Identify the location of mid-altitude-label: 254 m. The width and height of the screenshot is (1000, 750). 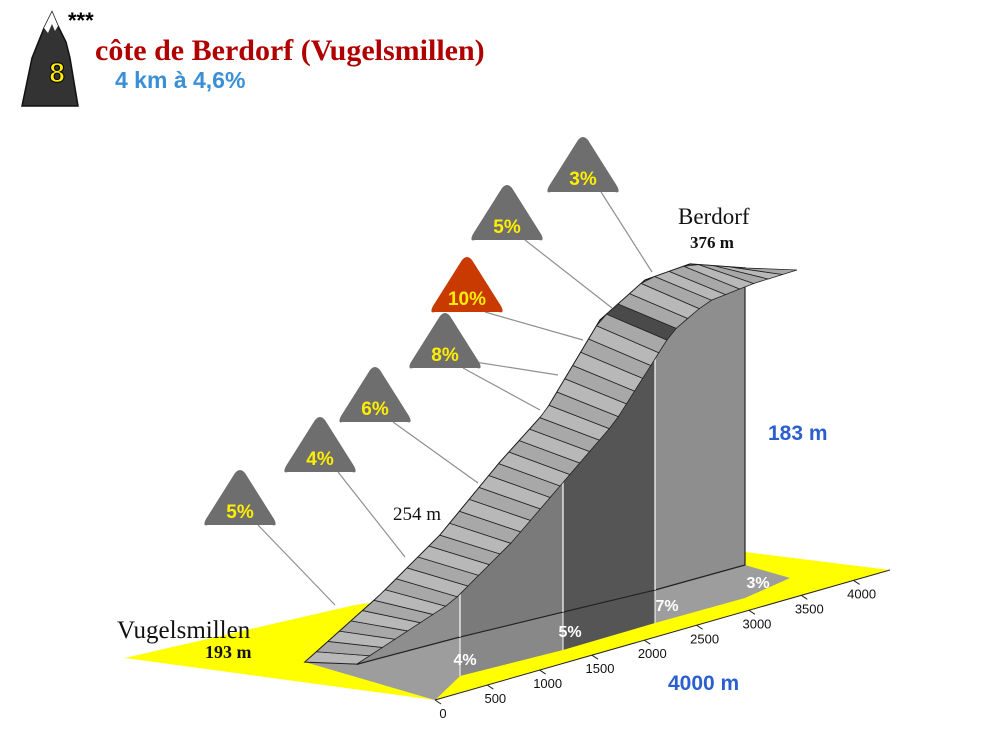
(417, 514).